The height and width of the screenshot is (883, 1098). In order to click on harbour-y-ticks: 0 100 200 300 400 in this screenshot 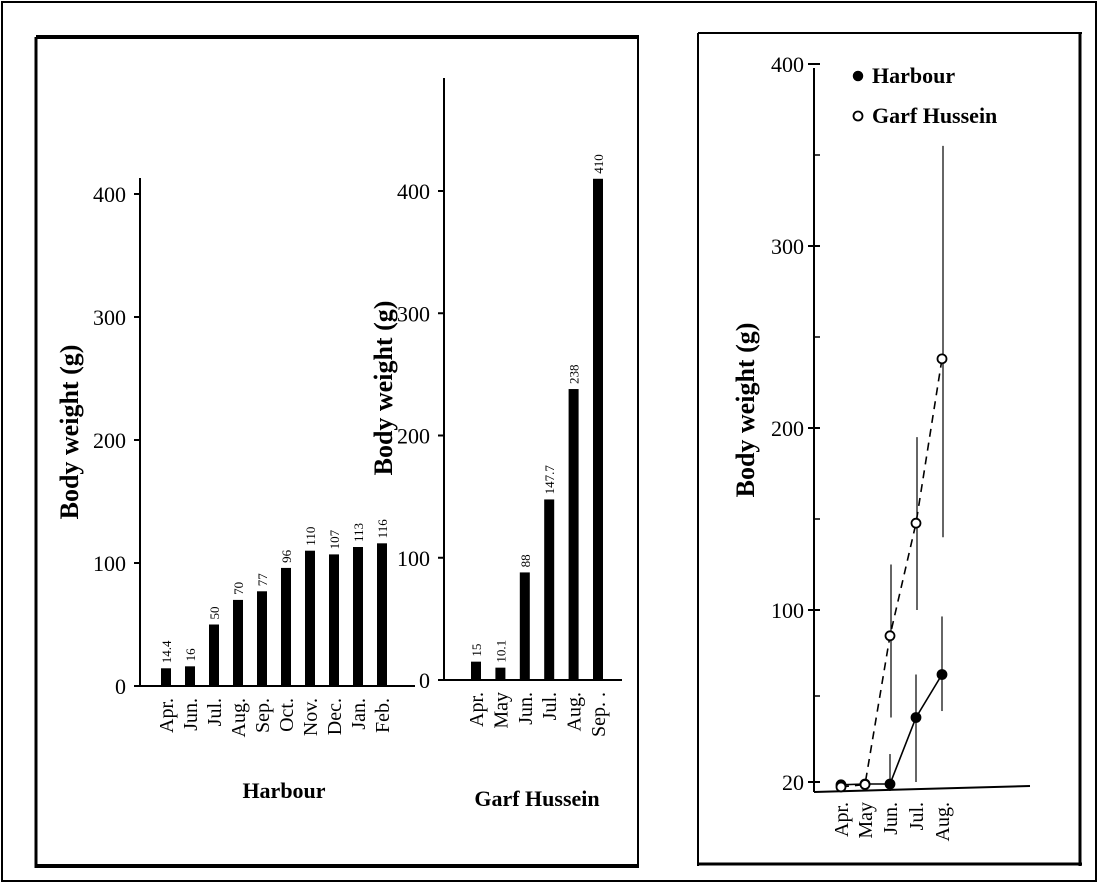, I will do `click(116, 440)`.